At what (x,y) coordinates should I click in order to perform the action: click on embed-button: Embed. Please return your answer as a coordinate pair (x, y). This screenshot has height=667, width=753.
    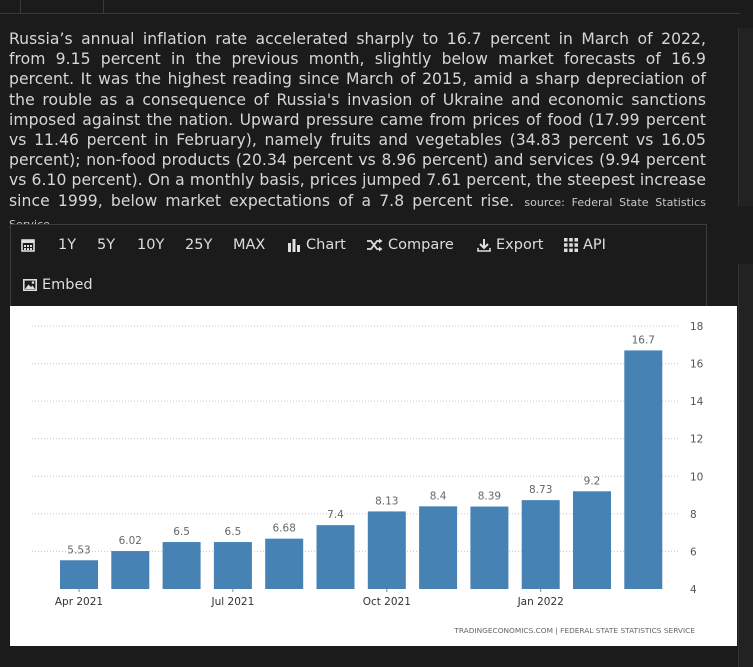
    Looking at the image, I should click on (58, 285).